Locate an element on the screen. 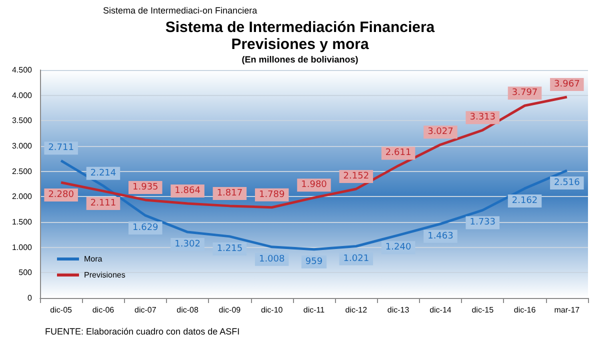 The height and width of the screenshot is (342, 600). legend-label: Previsiones is located at coordinates (105, 275).